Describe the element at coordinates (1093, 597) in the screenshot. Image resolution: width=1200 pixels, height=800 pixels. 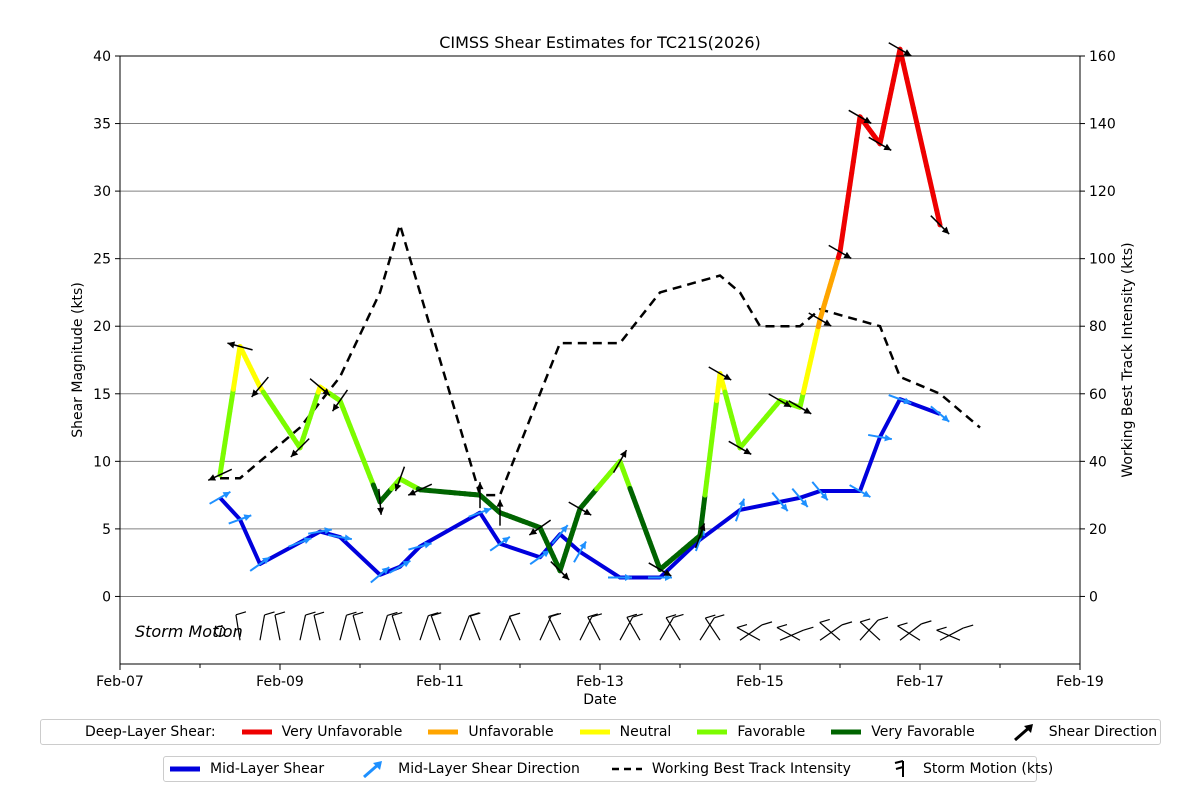
I see `y2-tick-label: 0` at that location.